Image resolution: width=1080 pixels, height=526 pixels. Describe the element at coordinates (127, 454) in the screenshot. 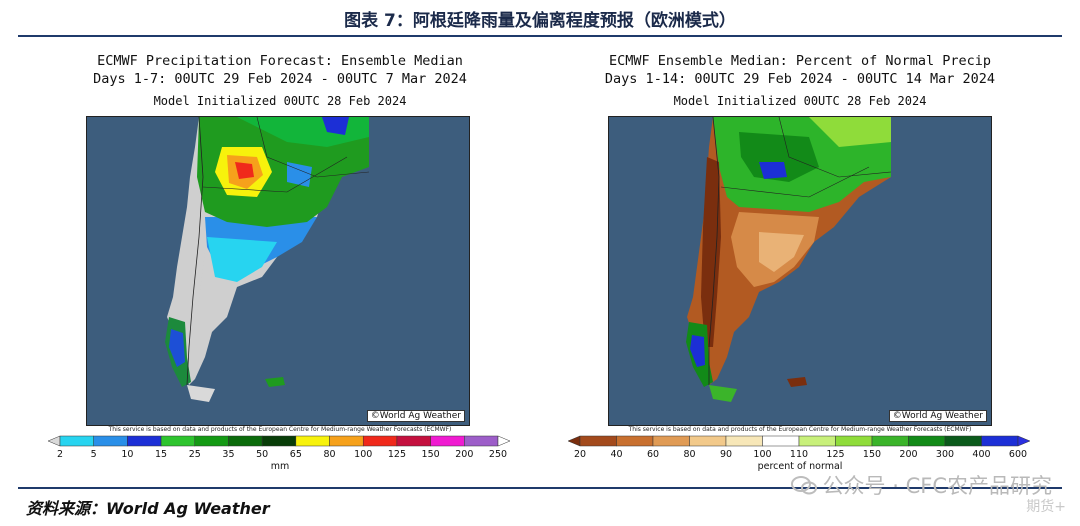

I see `colorbar-tick-label: 10` at that location.